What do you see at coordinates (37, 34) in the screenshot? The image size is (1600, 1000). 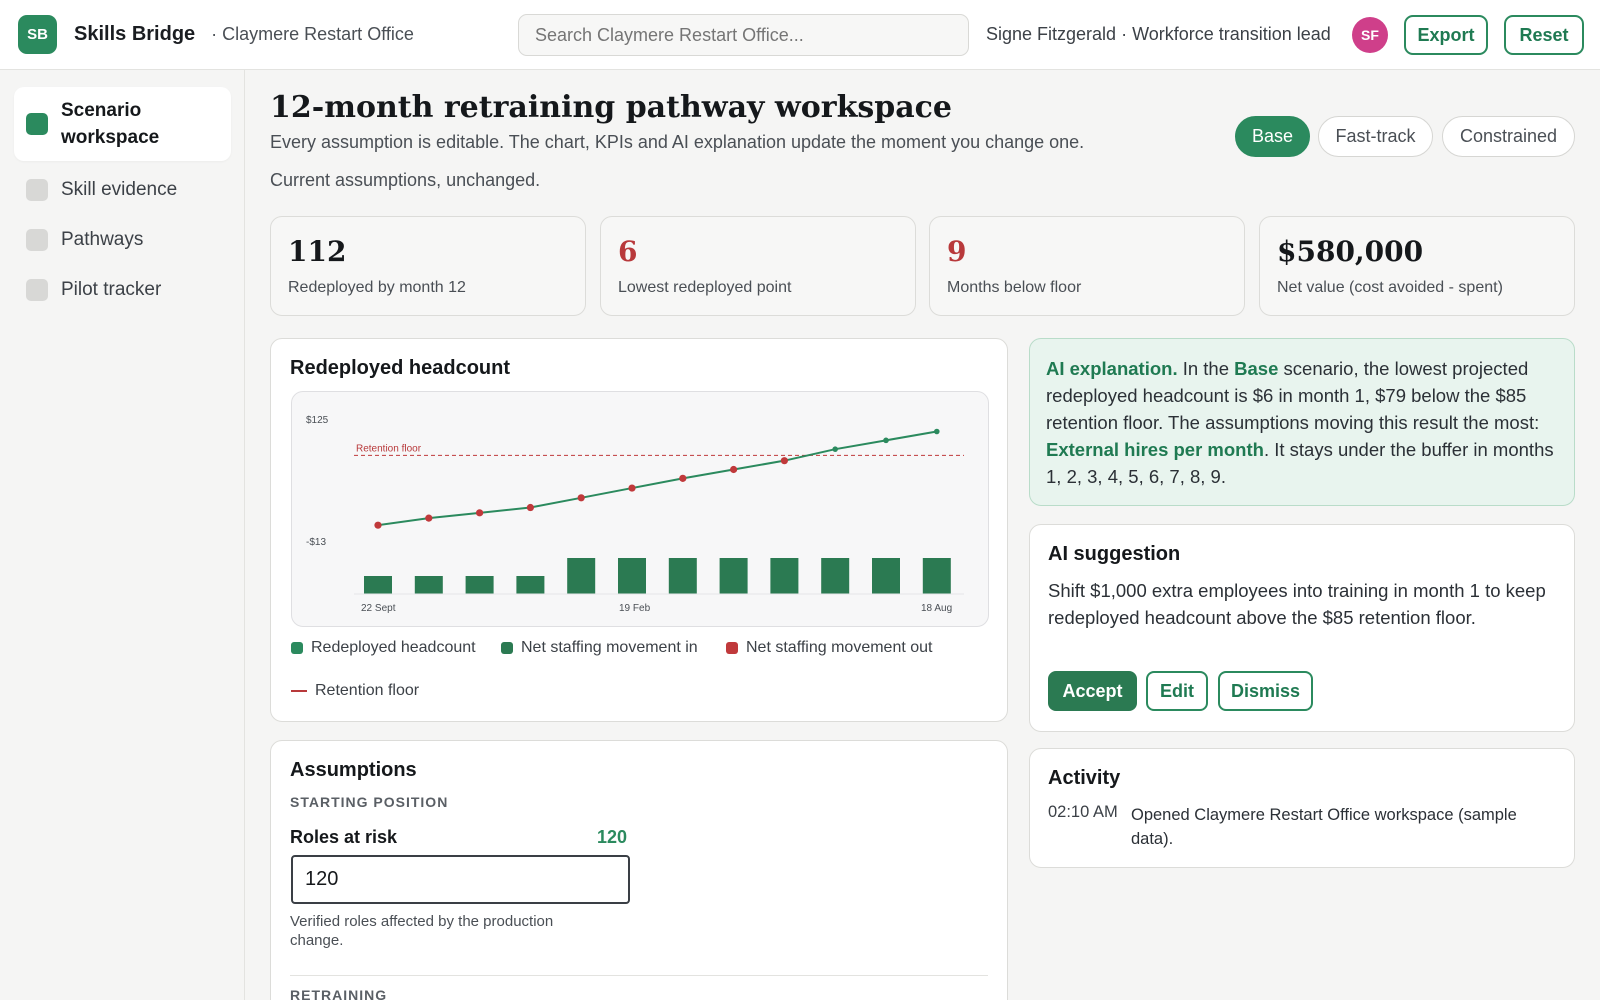 I see `app-logo: SB` at bounding box center [37, 34].